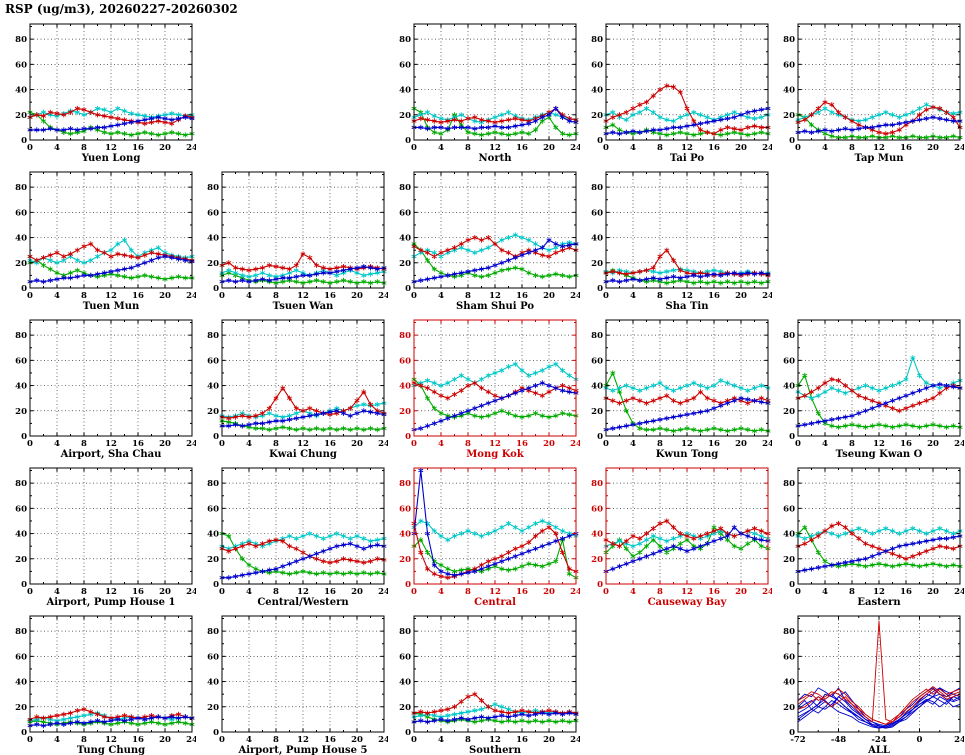  Describe the element at coordinates (111, 306) in the screenshot. I see `chart-title: Tuen Mun` at that location.